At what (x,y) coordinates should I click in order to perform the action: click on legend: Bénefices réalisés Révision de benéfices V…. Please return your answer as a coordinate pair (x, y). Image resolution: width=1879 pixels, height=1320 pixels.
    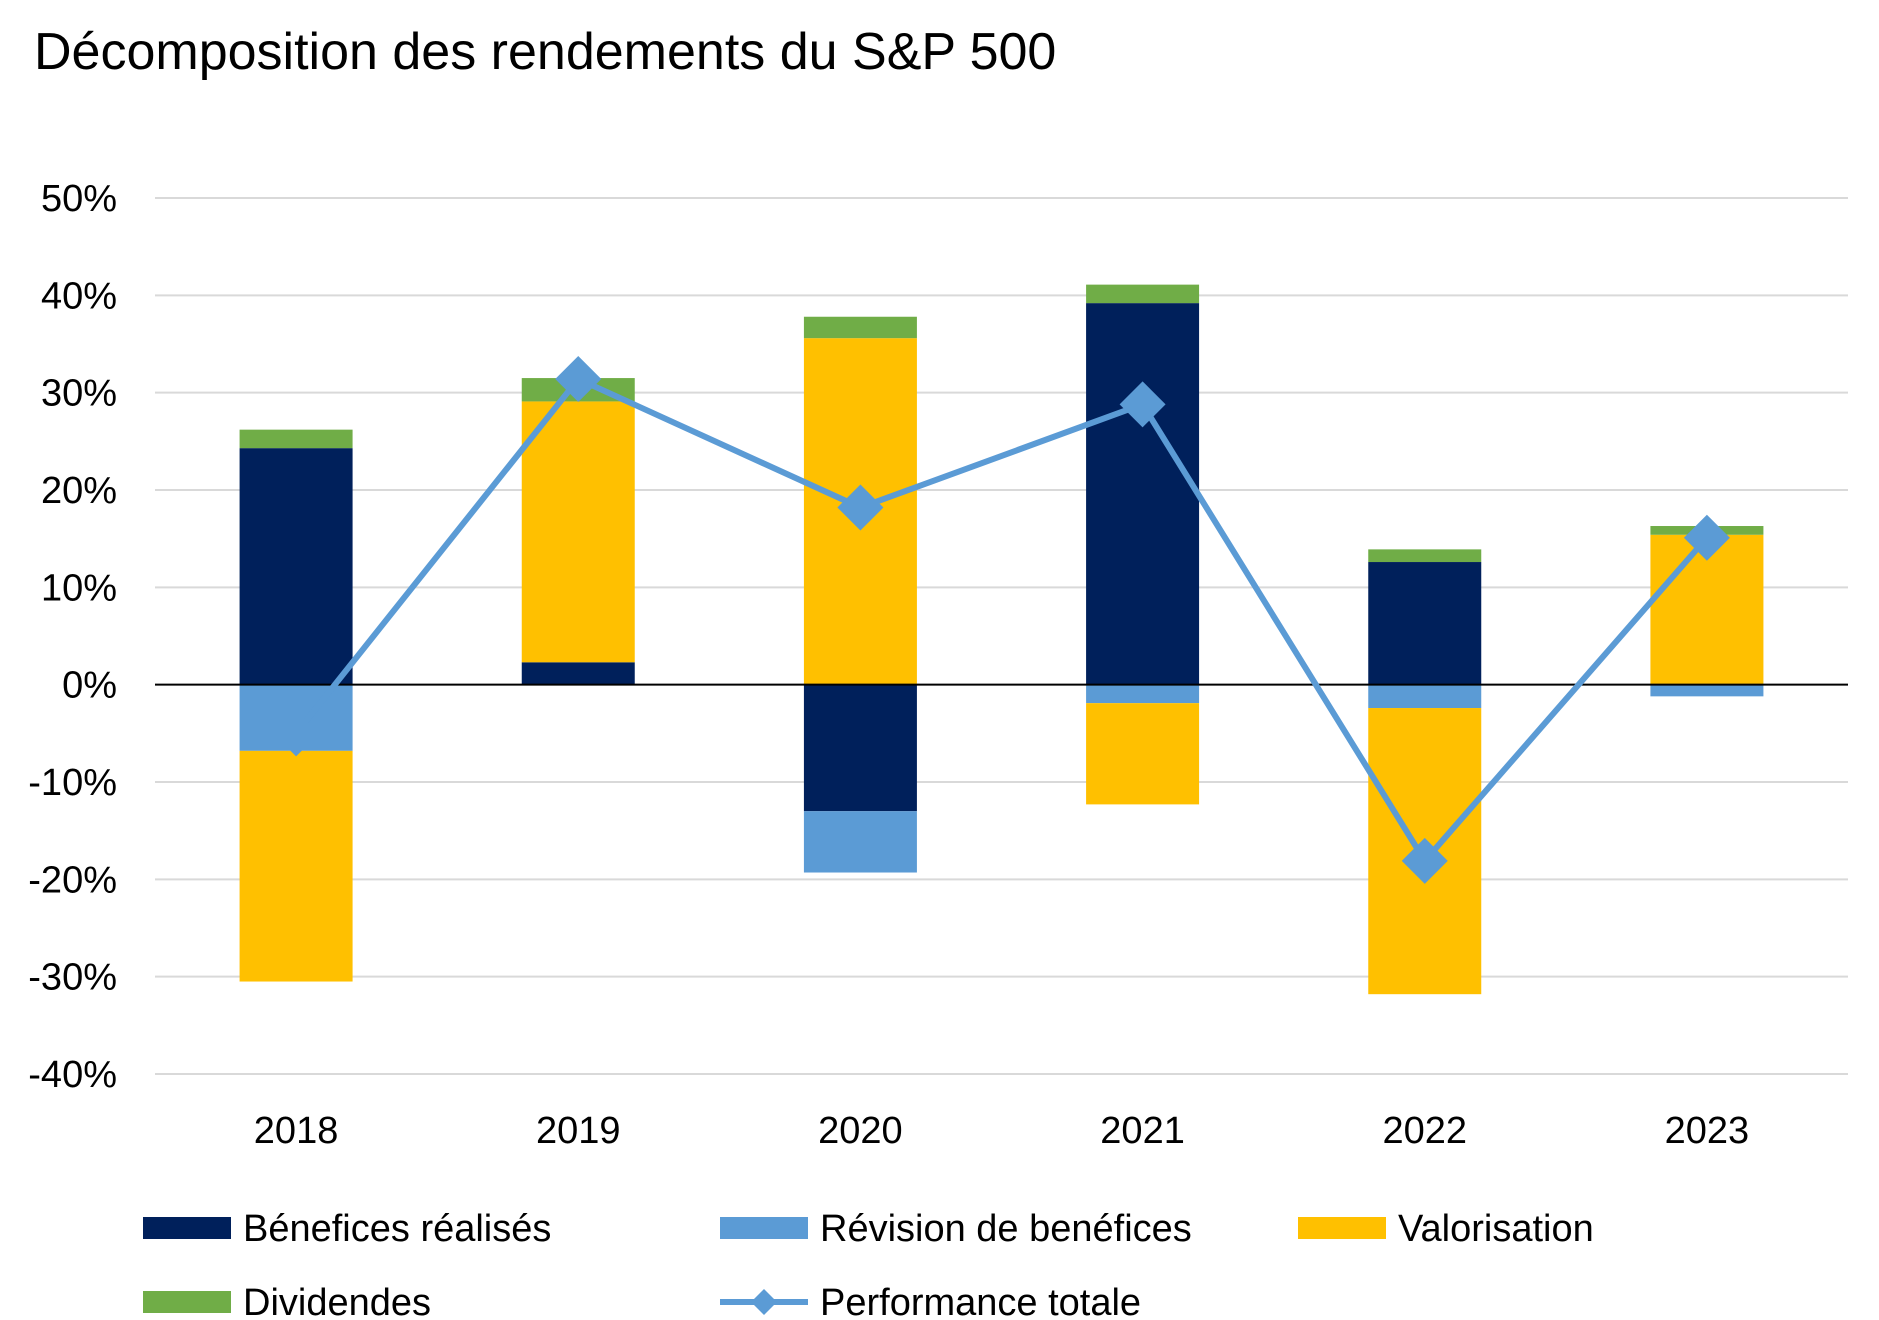
    Looking at the image, I should click on (868, 1264).